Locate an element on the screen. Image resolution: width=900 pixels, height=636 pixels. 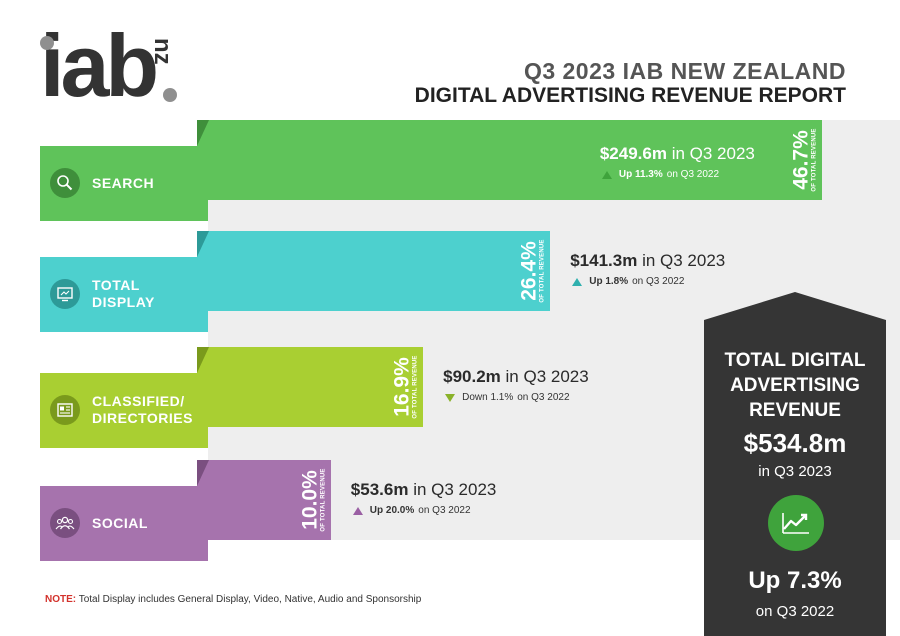
change-label-2: Down 1.1% on Q3 2022 is located at coordinates (507, 397).